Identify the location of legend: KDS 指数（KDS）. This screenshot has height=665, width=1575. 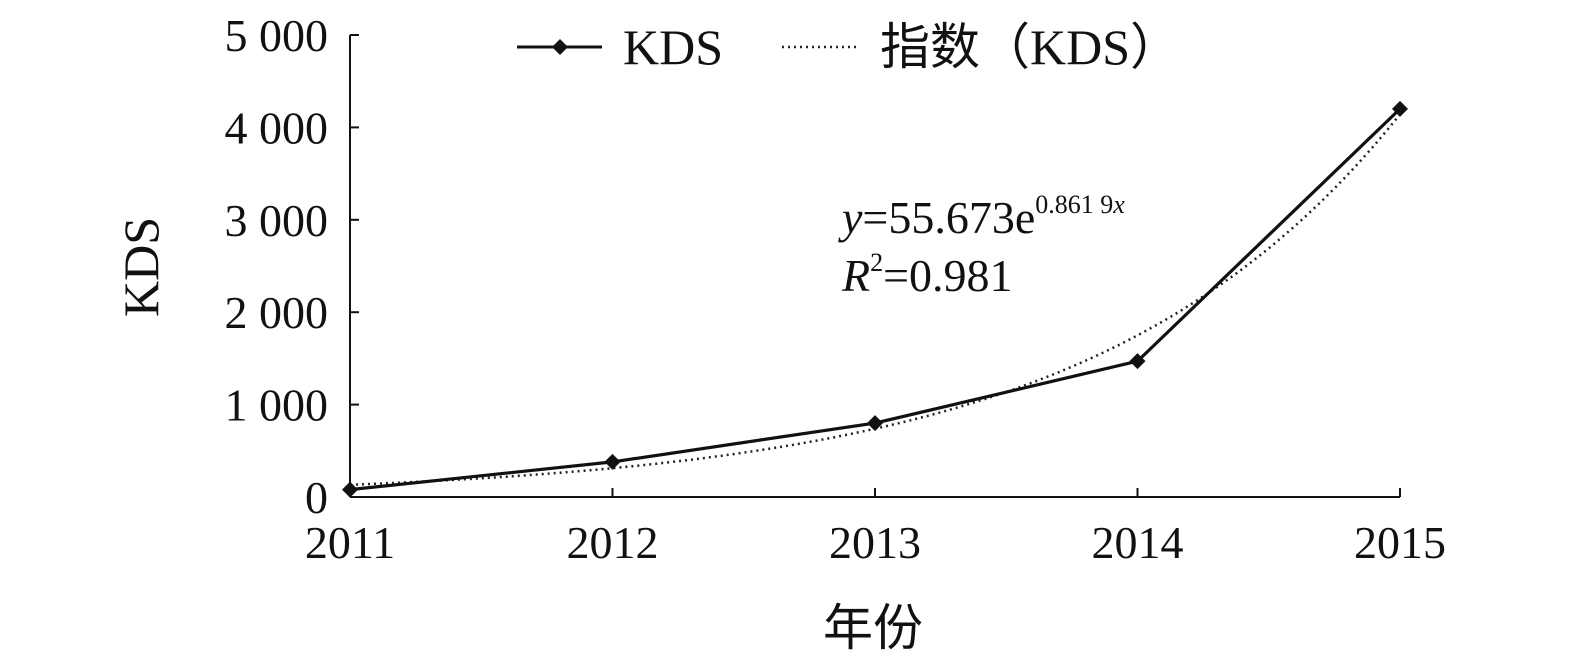
(848, 47).